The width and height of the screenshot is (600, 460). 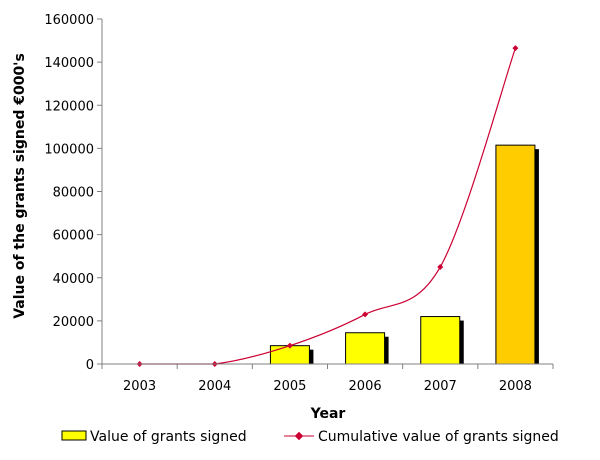 I want to click on y-tick-label: 140000, so click(x=69, y=63).